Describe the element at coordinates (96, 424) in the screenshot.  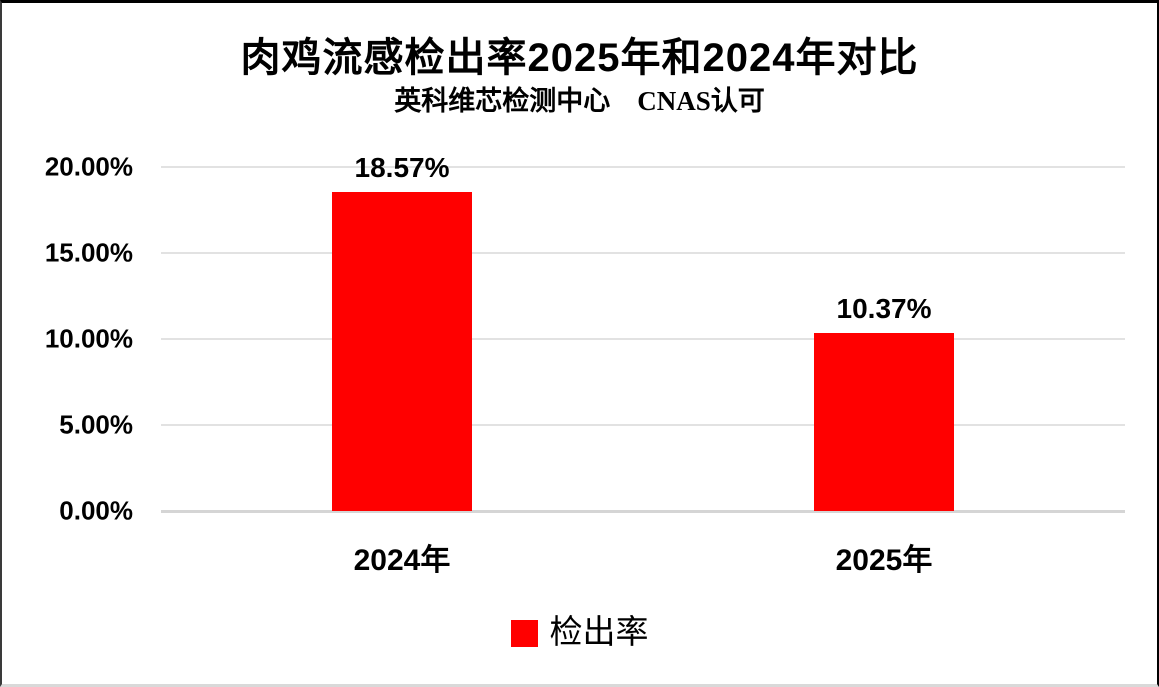
I see `y-axis-tick-label: 5.00%` at that location.